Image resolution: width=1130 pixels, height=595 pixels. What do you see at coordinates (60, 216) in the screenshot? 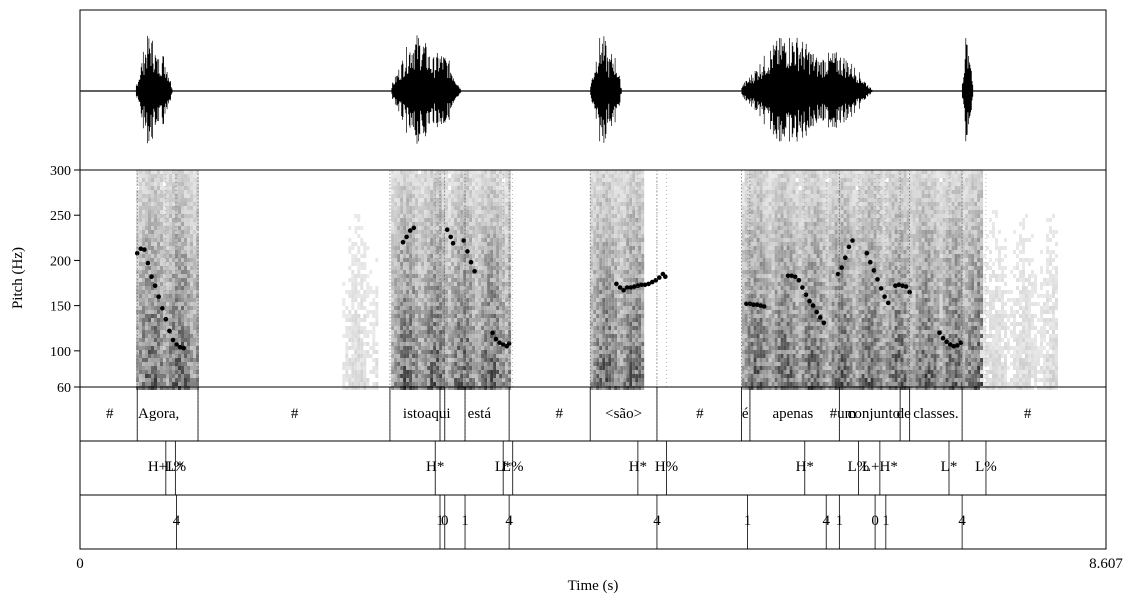
I see `y-tick-label: 250` at bounding box center [60, 216].